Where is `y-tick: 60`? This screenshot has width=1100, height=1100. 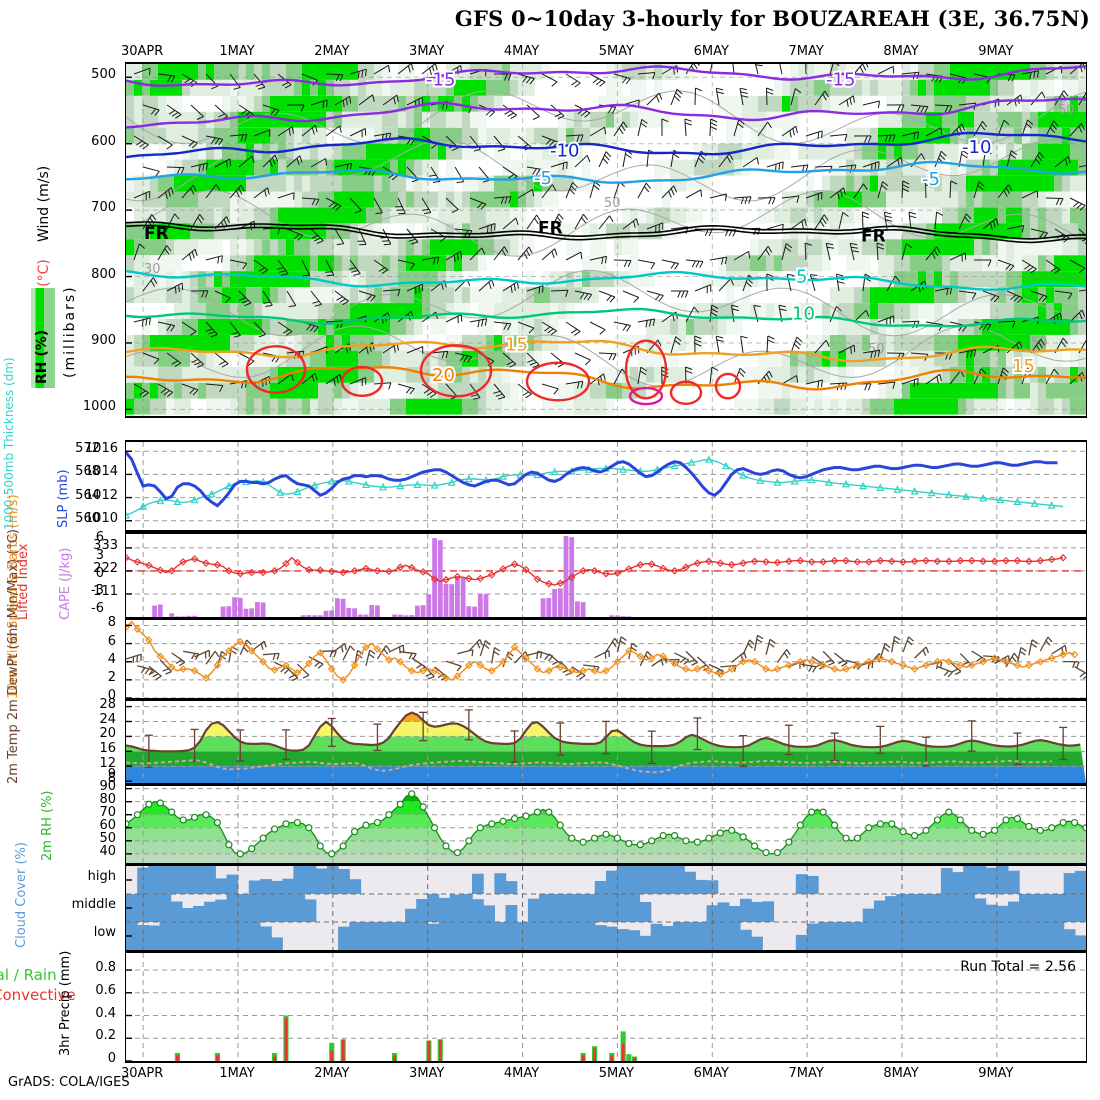 y-tick: 60 is located at coordinates (107, 825).